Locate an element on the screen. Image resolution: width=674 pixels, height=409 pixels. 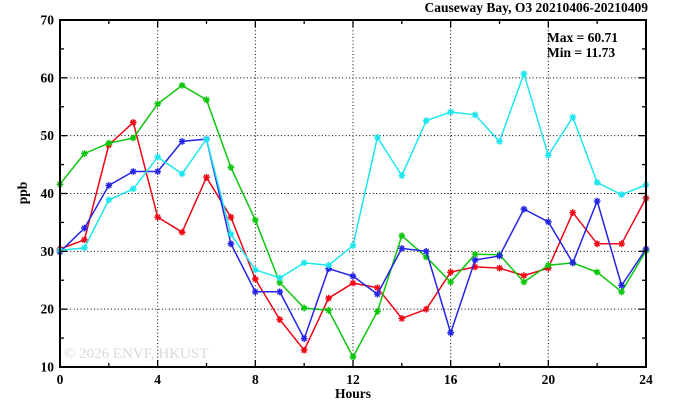
y-tick-label-40: 40 is located at coordinates (48, 193).